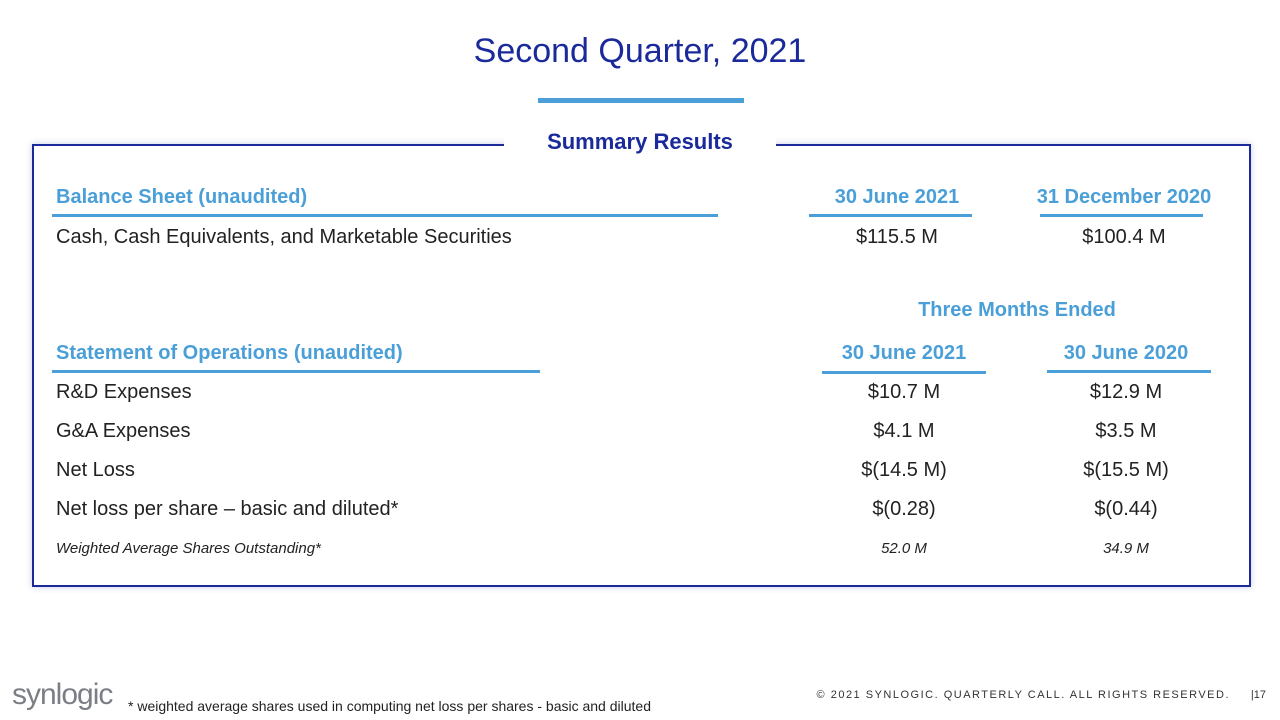  What do you see at coordinates (904, 470) in the screenshot?
I see `cell: $(14.5 M)` at bounding box center [904, 470].